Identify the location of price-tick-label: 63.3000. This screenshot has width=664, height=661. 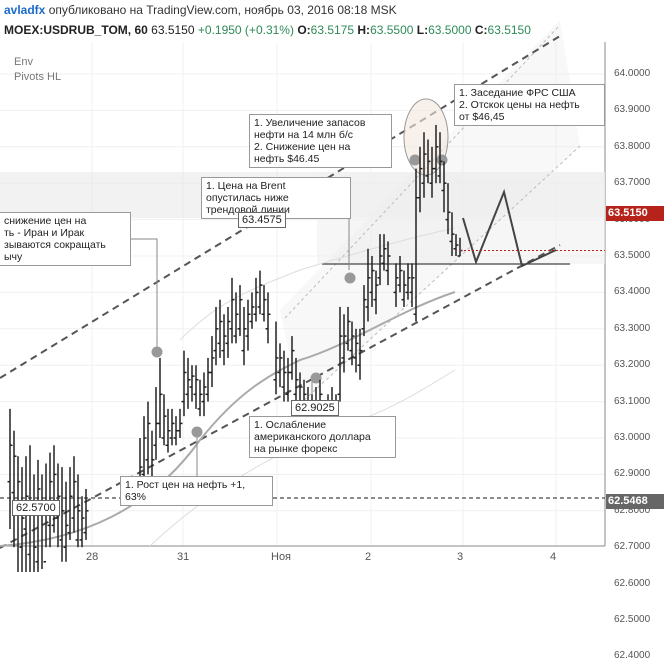
(632, 328).